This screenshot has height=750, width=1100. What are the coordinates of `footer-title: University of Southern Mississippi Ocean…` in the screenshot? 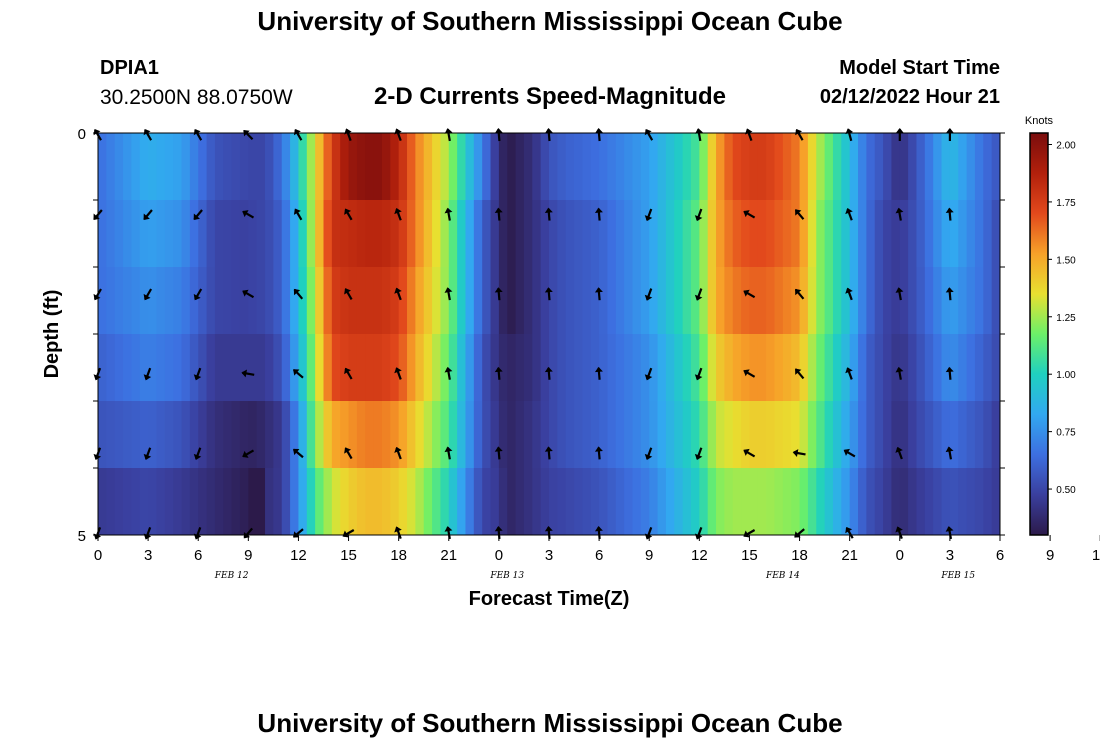 It's located at (550, 723).